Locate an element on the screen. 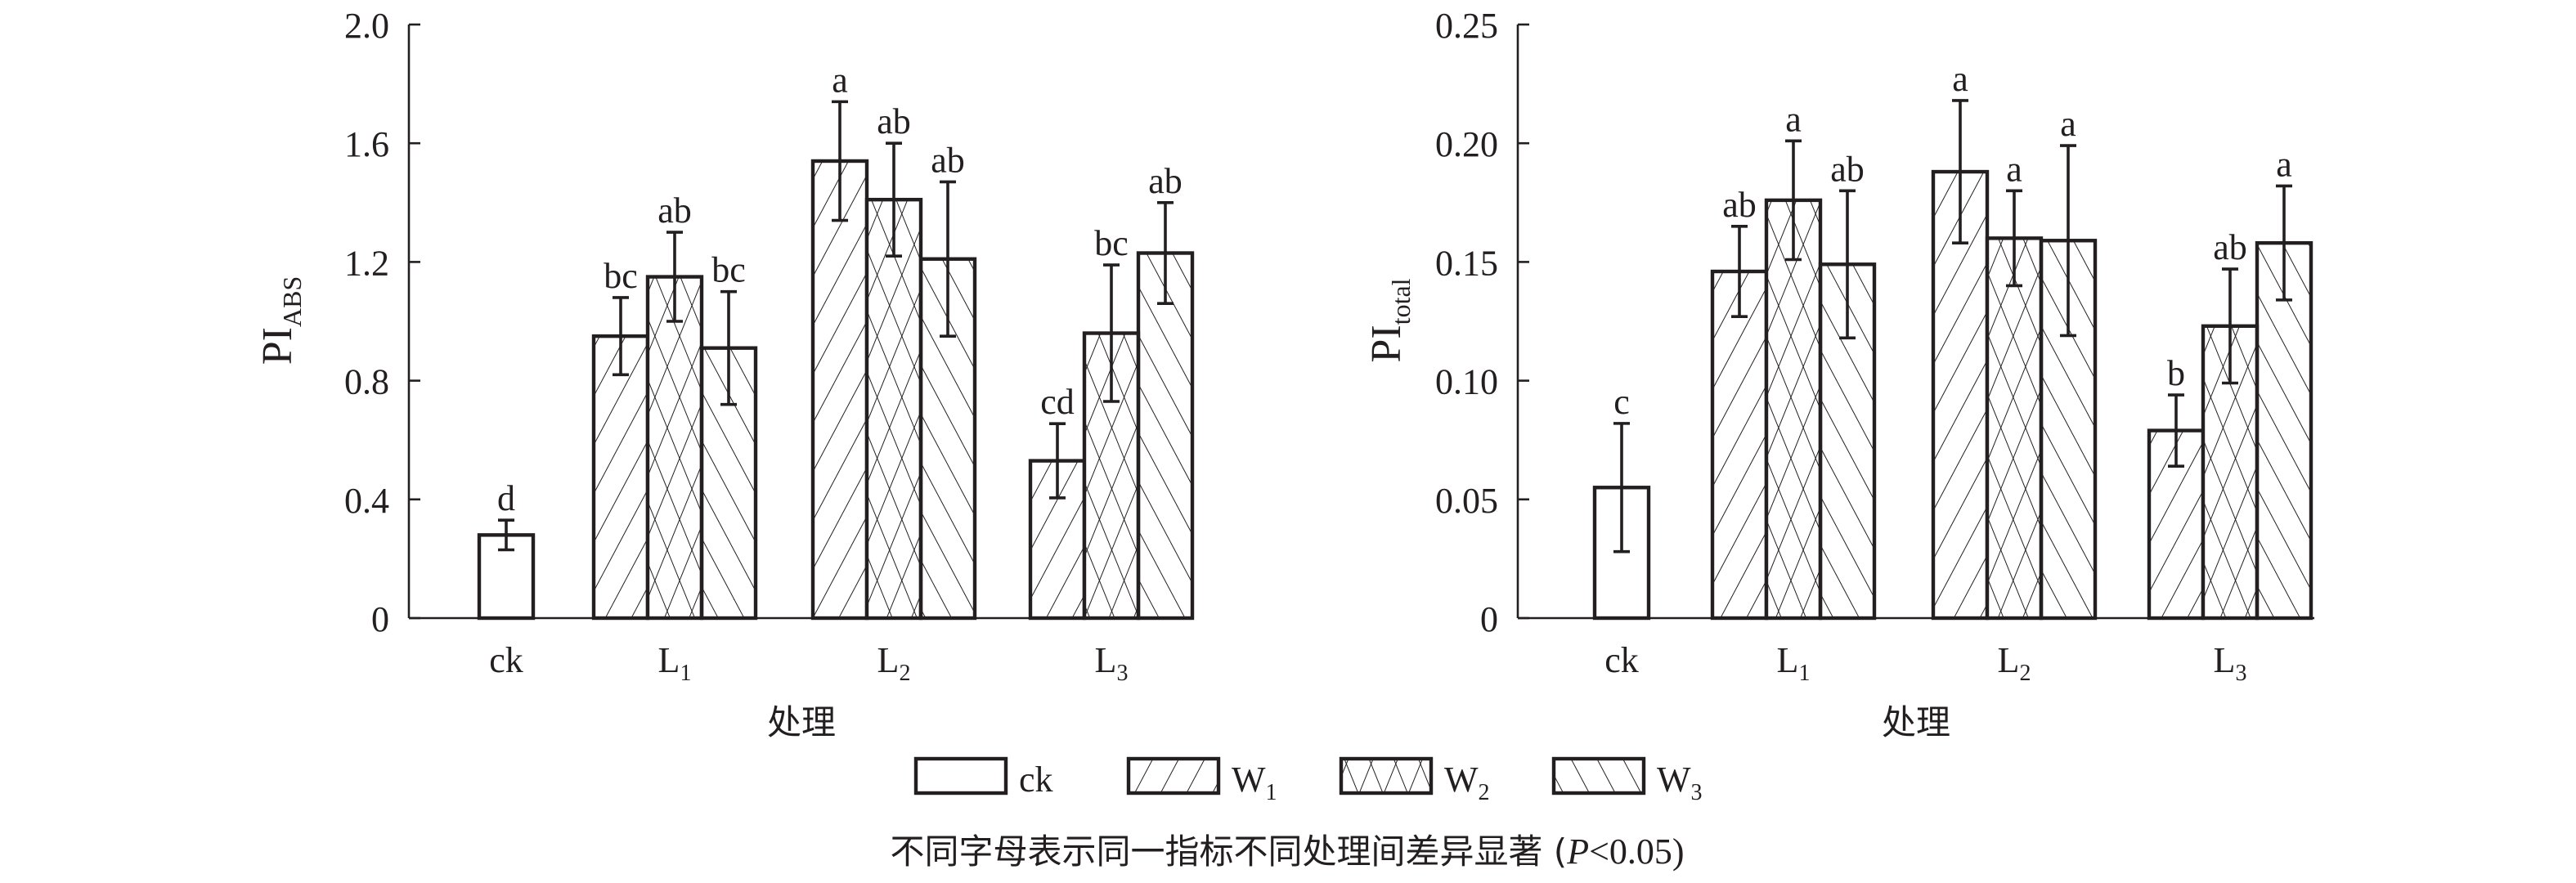 The height and width of the screenshot is (883, 2576). caption-text: 不同字母表示同一指标不同处理间差异显著 ( is located at coordinates (1228, 852).